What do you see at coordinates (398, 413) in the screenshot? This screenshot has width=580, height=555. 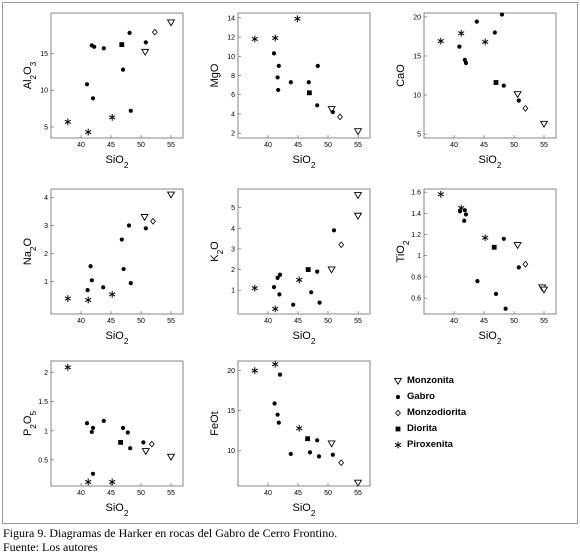 I see `legend-symbol-diamond` at bounding box center [398, 413].